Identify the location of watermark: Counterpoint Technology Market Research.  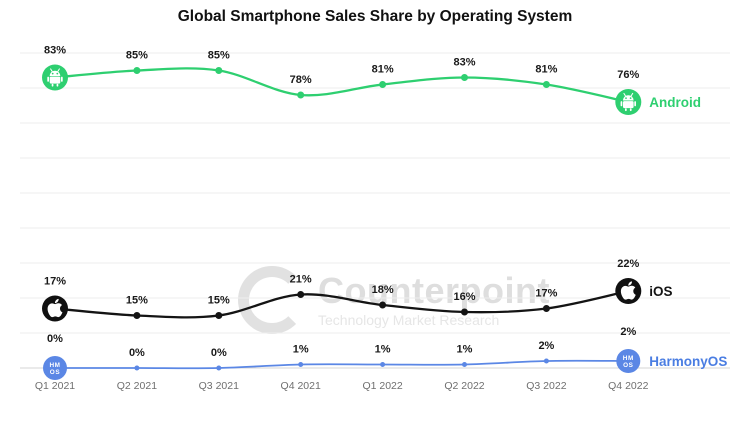
(394, 300).